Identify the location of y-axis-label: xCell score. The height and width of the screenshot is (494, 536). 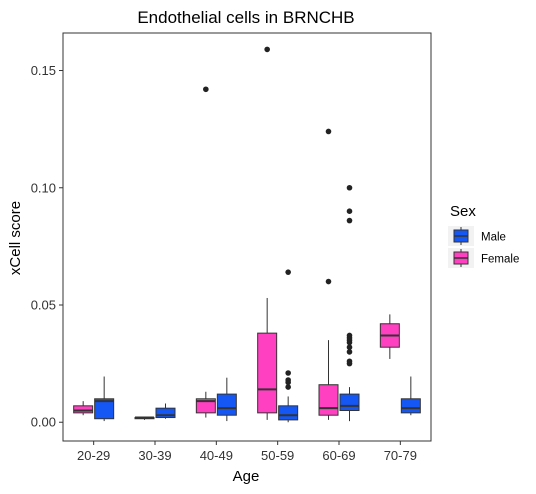
(15, 238).